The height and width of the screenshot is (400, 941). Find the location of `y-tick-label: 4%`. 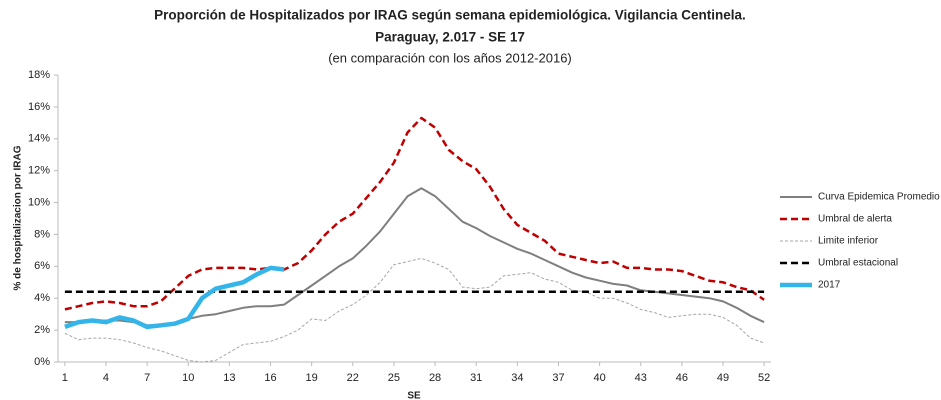

y-tick-label: 4% is located at coordinates (42, 298).